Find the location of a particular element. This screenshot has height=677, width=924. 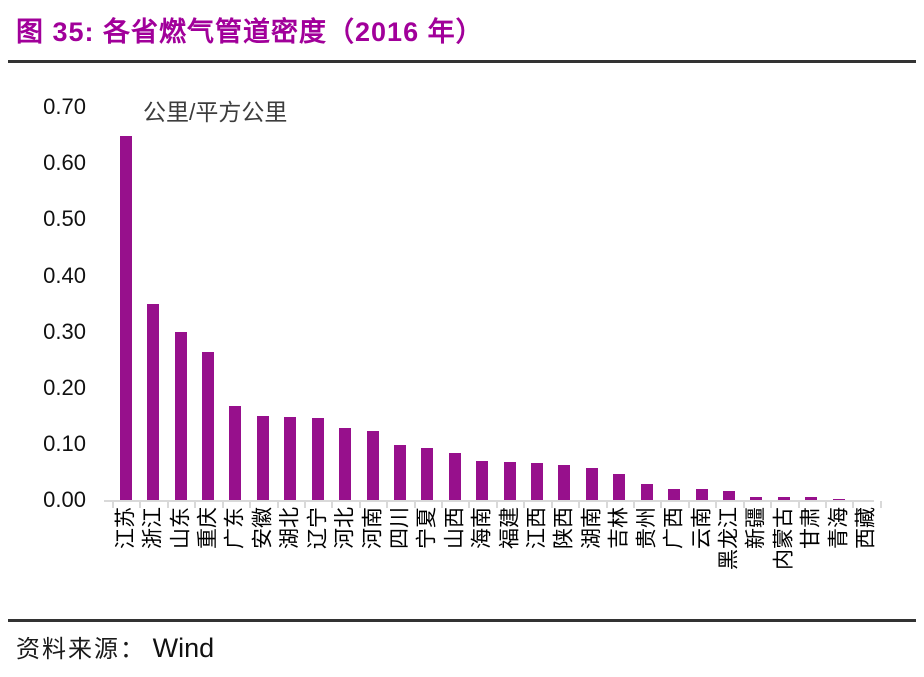

y-tick-label: 0.40 is located at coordinates (64, 275).